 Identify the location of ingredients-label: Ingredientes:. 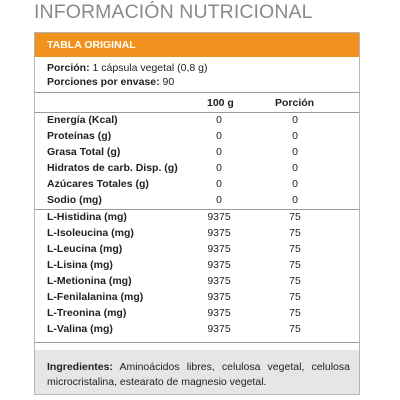
(80, 367).